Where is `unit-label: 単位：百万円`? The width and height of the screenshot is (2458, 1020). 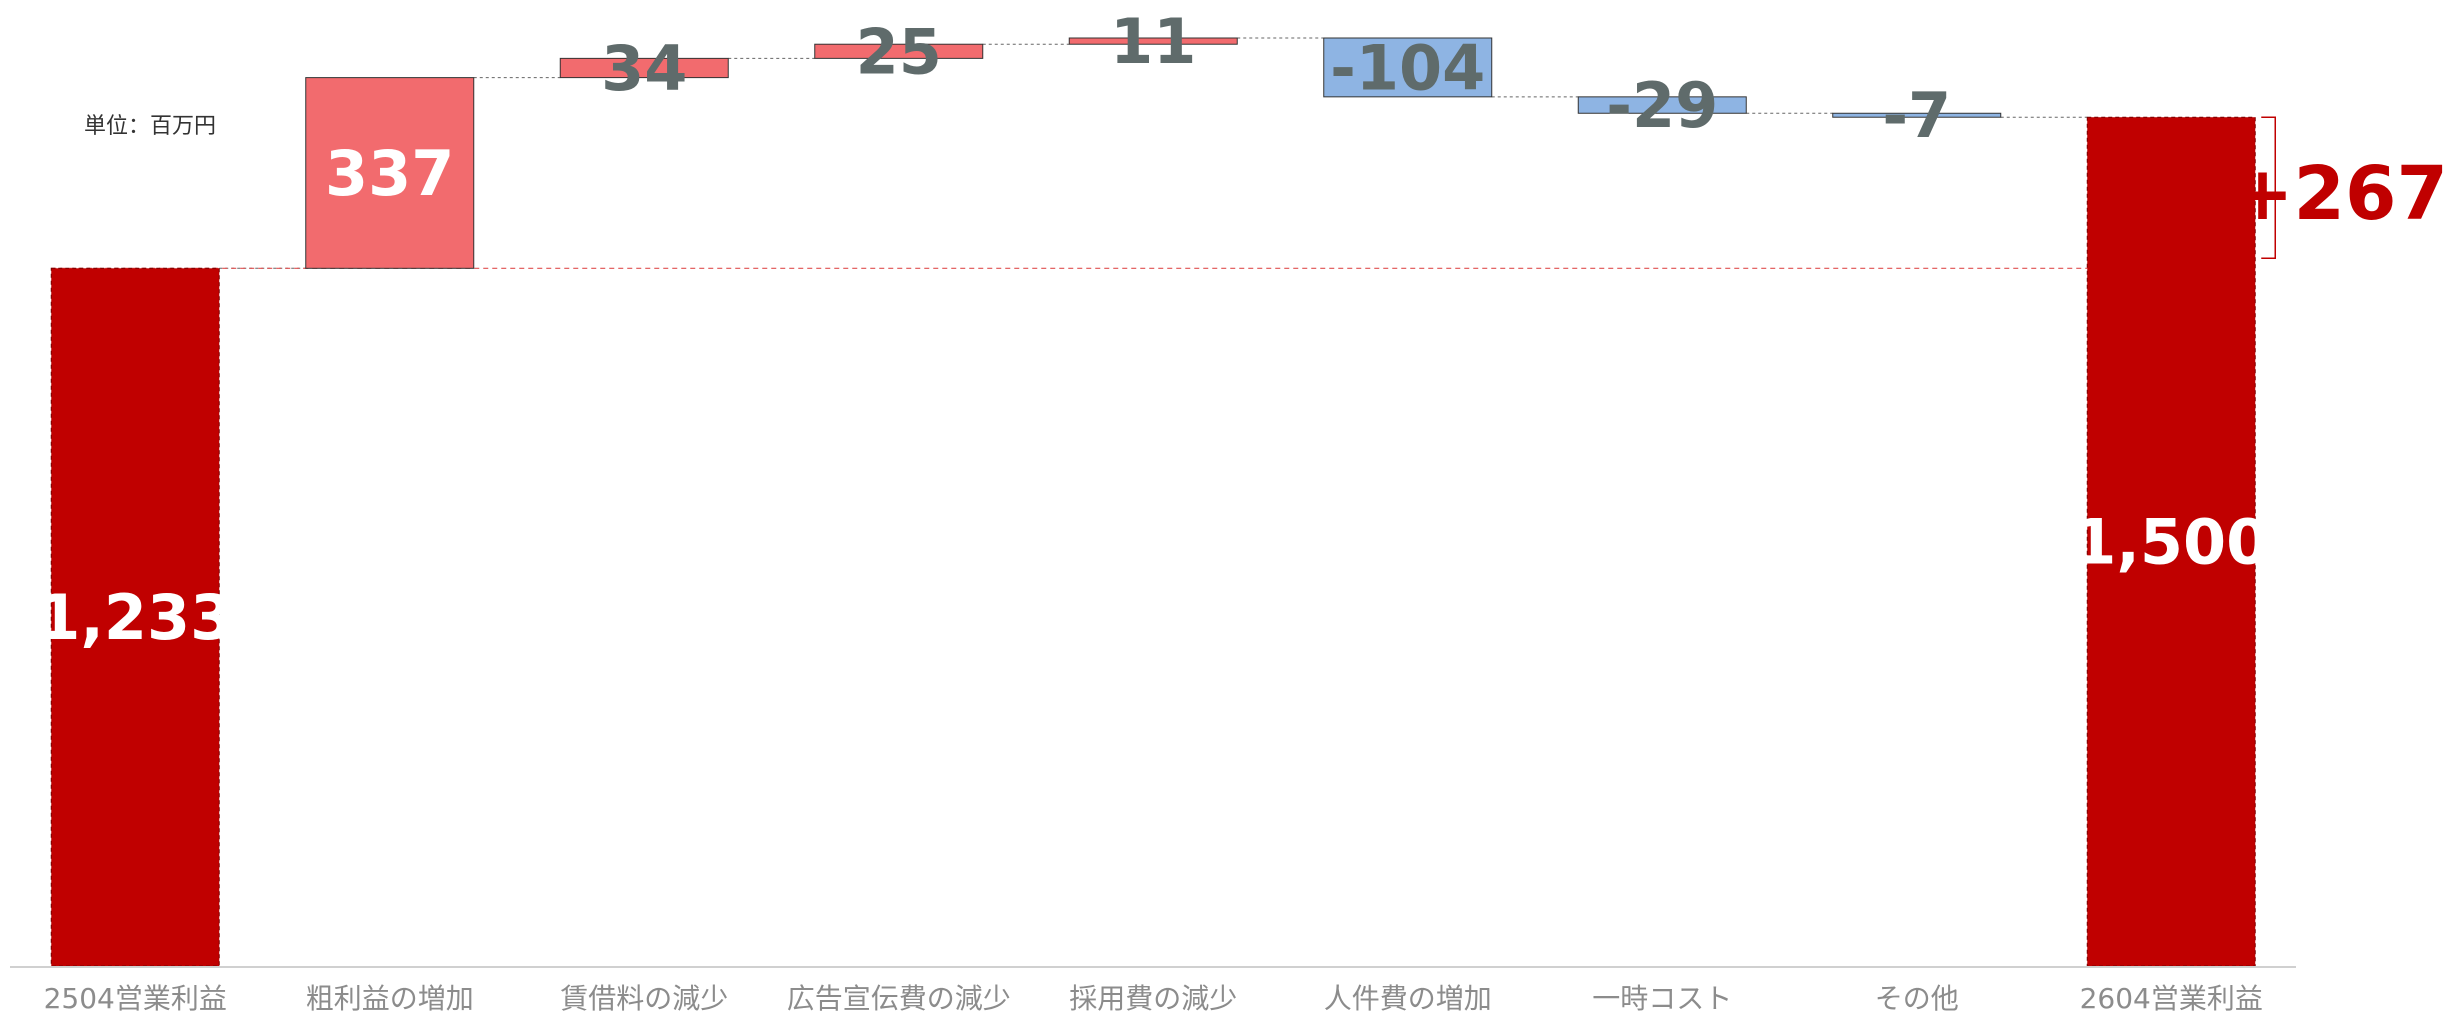
unit-label: 単位：百万円 is located at coordinates (150, 126).